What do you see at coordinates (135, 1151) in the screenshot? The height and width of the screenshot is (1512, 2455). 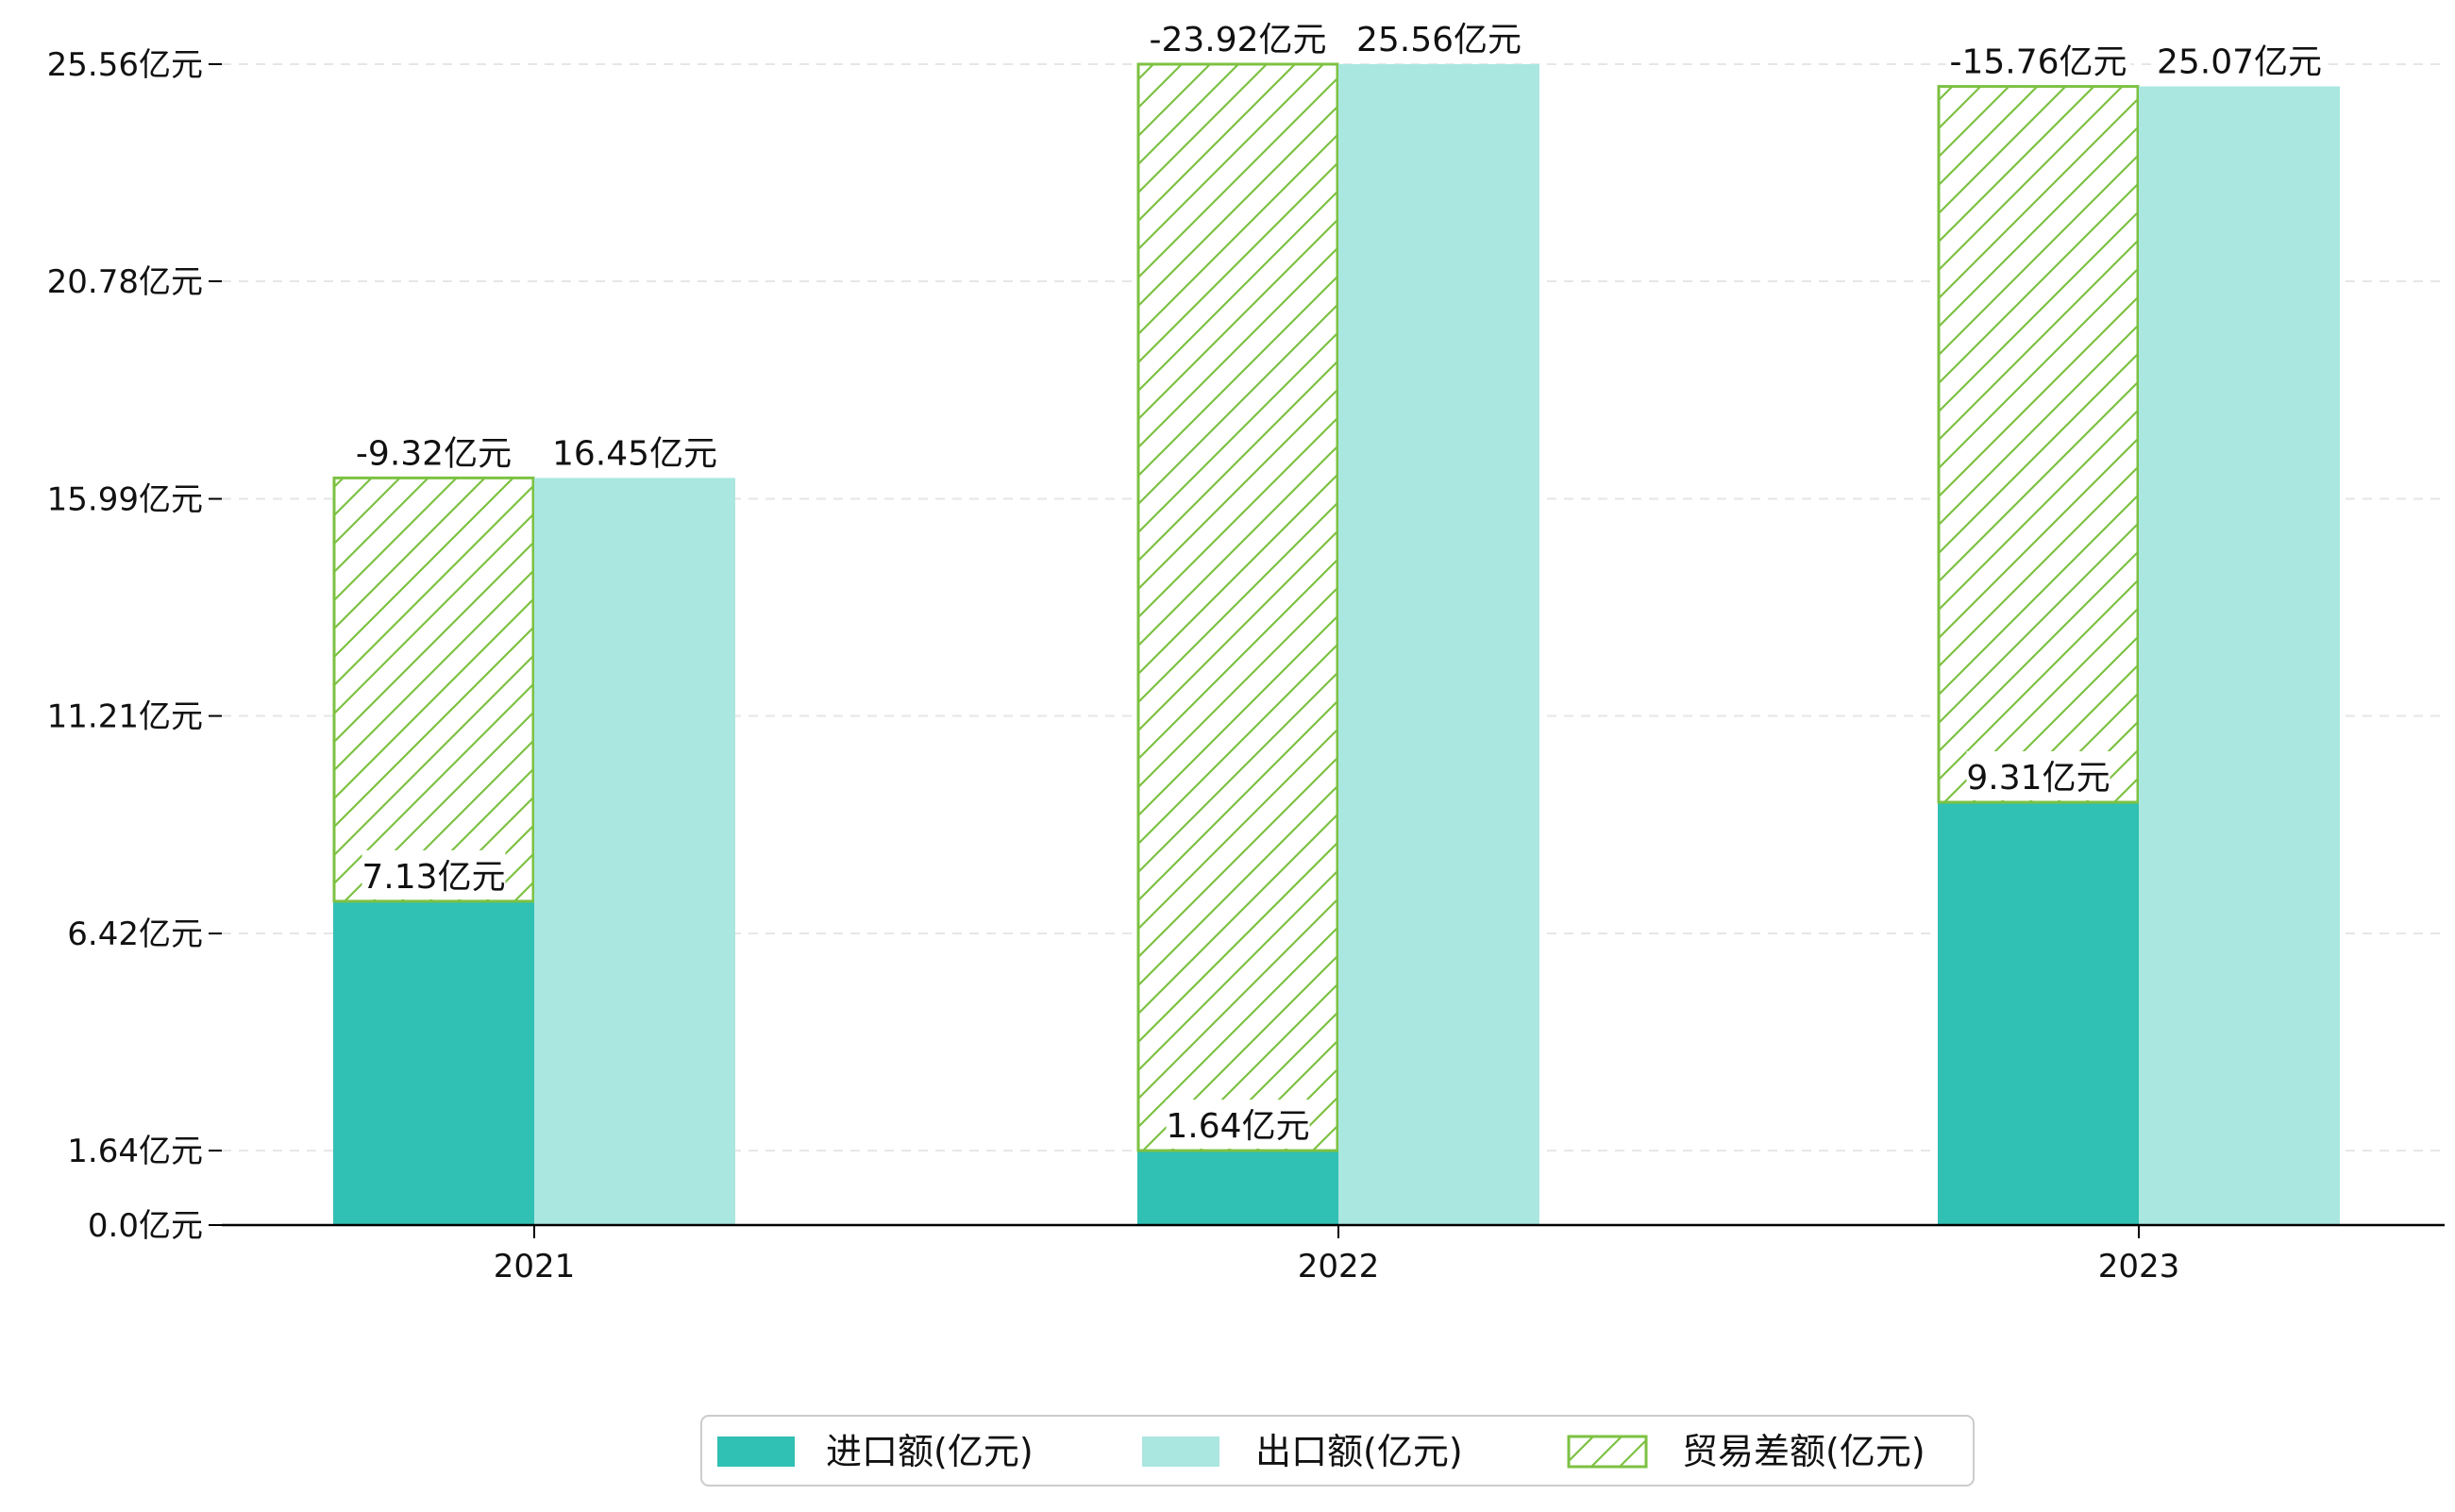 I see `y-tick-label: 1.64亿元` at bounding box center [135, 1151].